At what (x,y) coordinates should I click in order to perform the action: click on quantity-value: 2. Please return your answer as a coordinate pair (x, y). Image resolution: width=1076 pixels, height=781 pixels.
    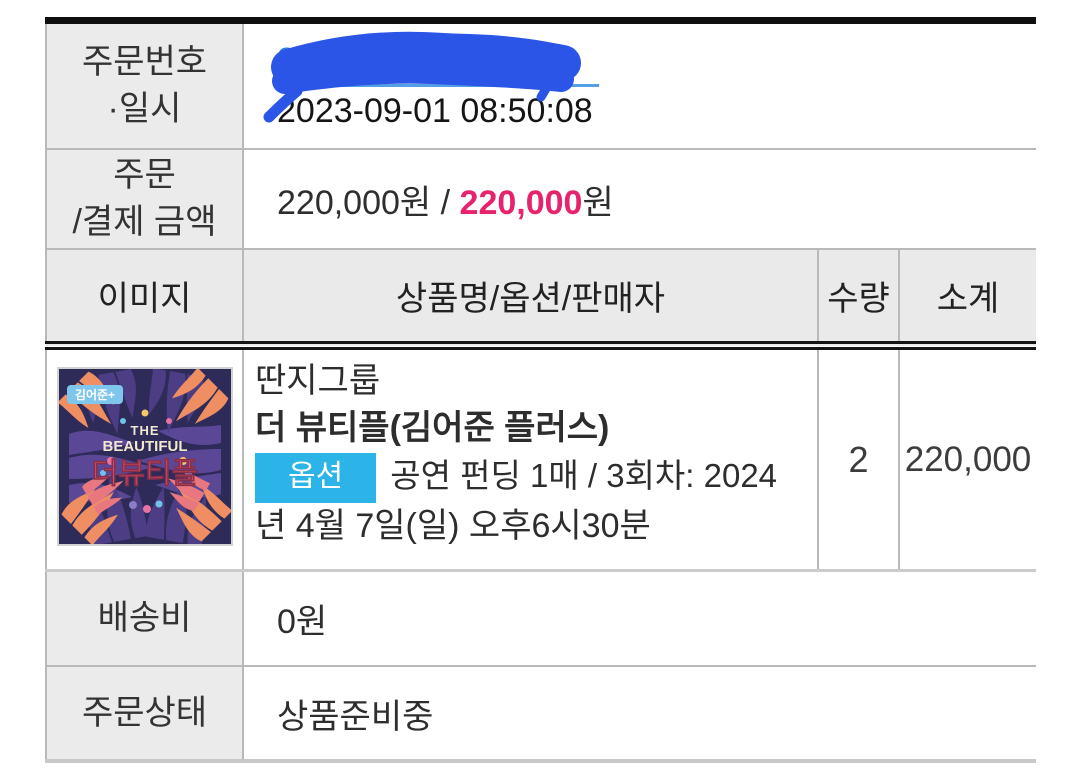
    Looking at the image, I should click on (858, 458).